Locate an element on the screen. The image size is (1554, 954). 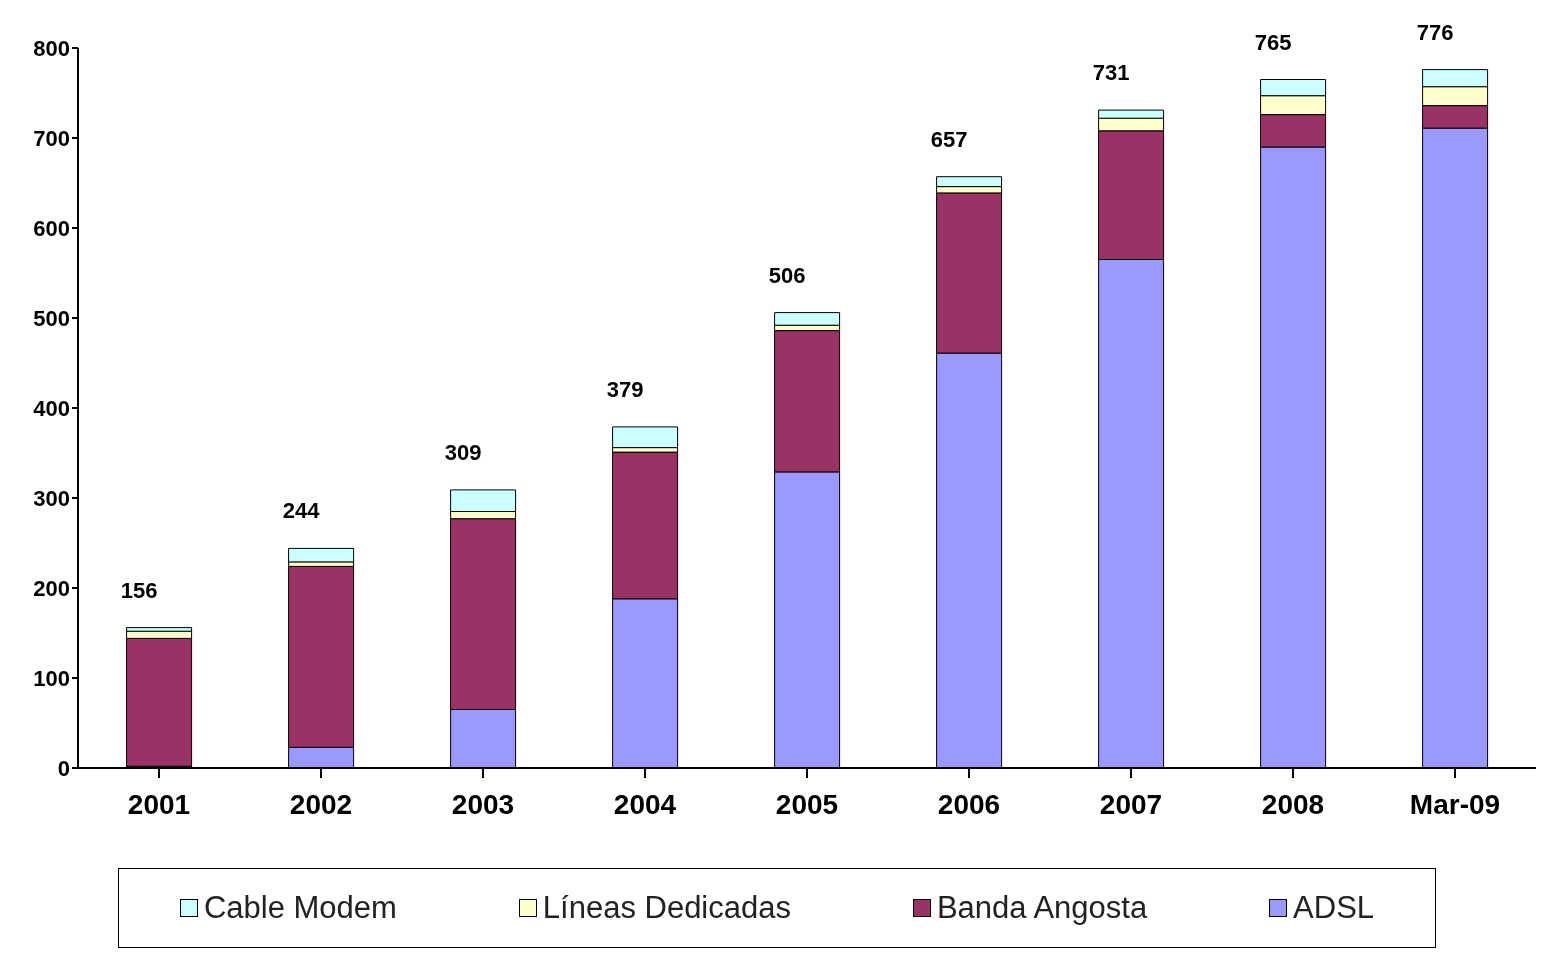
total-label: 309 is located at coordinates (463, 452).